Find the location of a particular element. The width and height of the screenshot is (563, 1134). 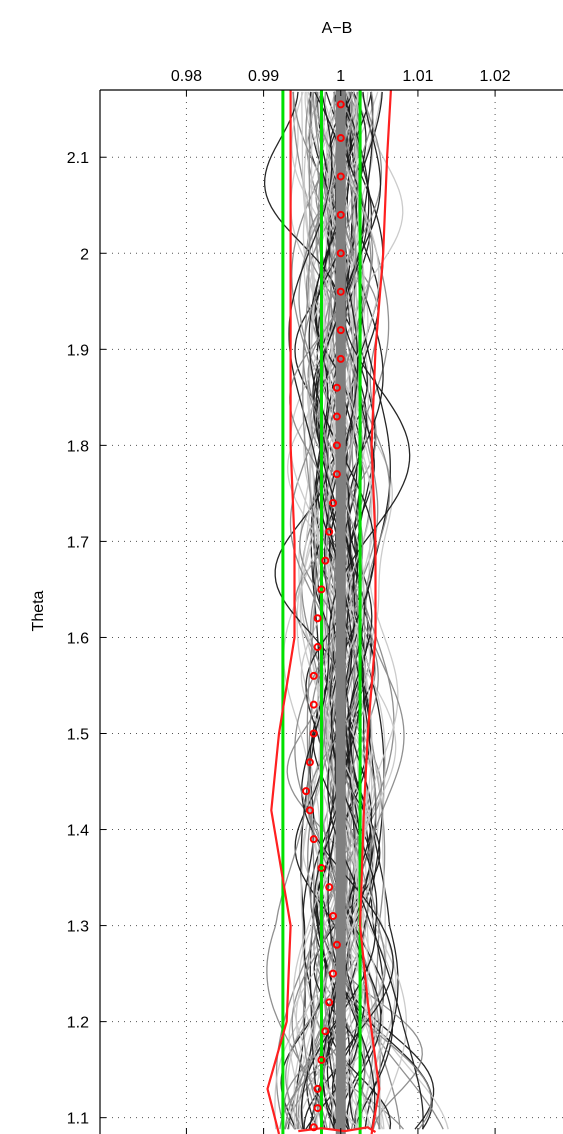

x-tick-label: 0.98 is located at coordinates (186, 76).